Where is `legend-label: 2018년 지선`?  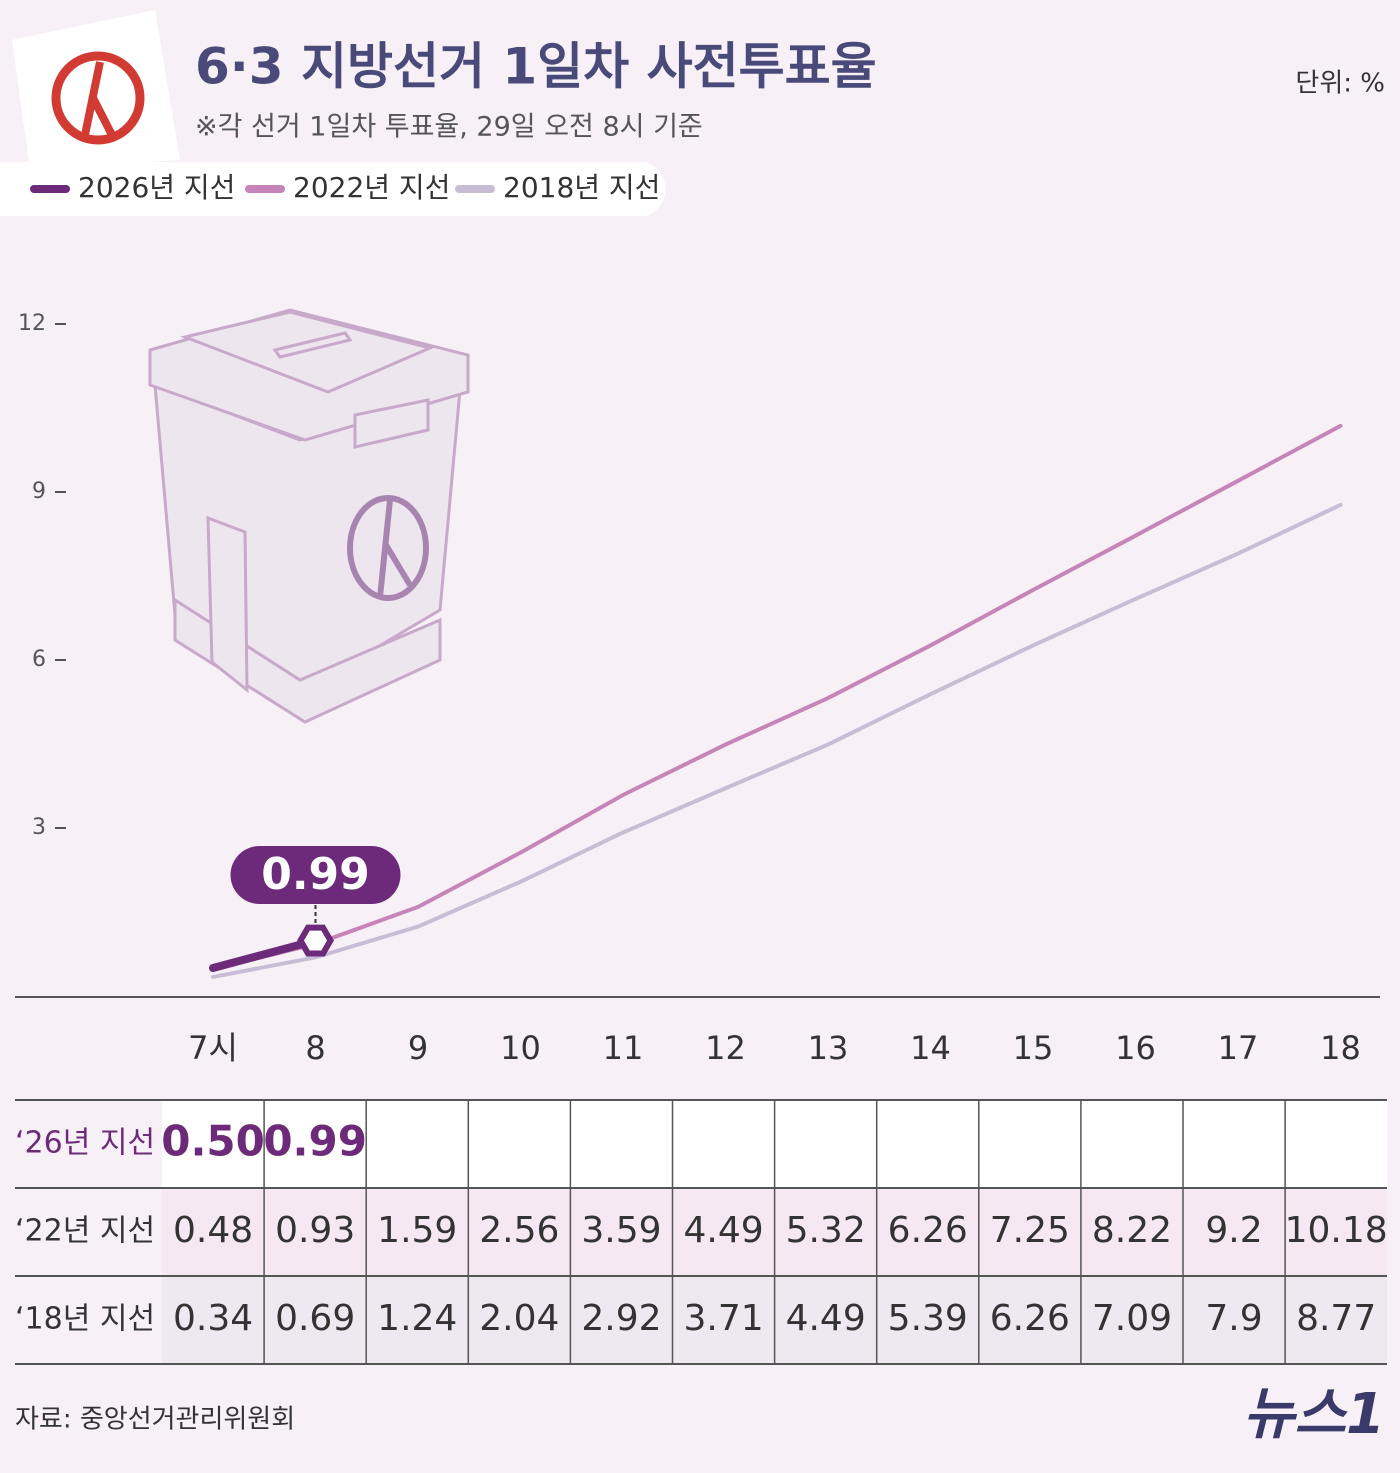
legend-label: 2018년 지선 is located at coordinates (581, 187).